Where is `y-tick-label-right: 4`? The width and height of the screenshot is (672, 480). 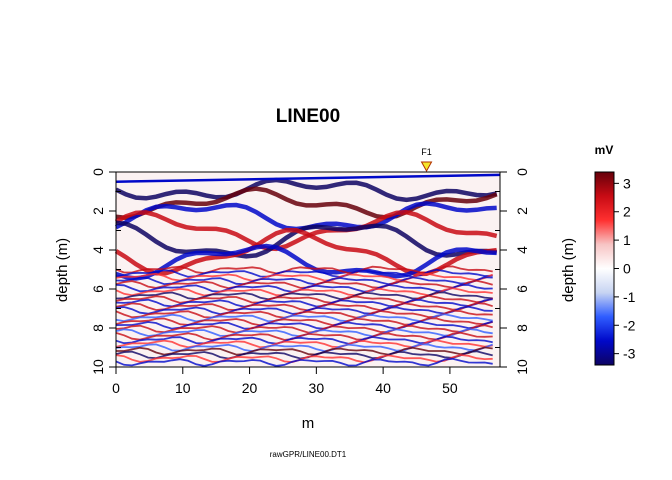
y-tick-label-right: 4 is located at coordinates (522, 250).